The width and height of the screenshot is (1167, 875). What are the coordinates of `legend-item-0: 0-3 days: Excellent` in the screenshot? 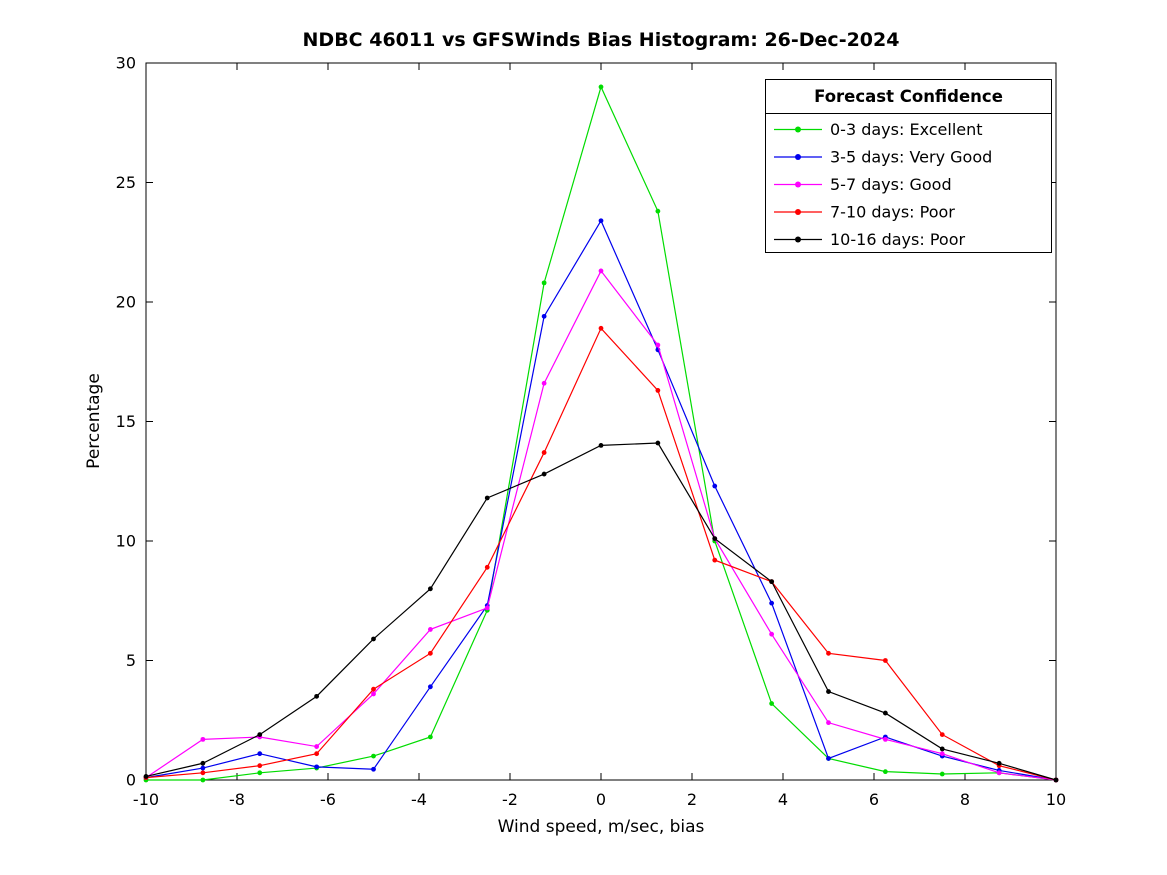 It's located at (878, 129).